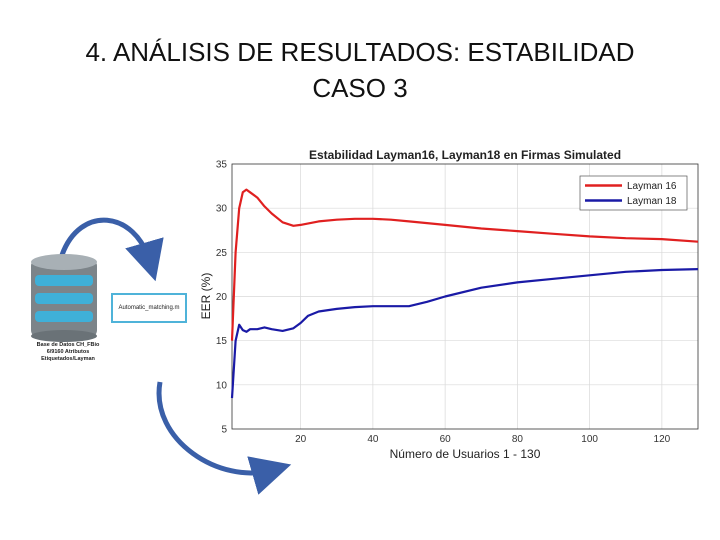  I want to click on slide-title-line-1: 4. ANÁLISIS DE RESULTADOS: ESTABILIDAD, so click(360, 52).